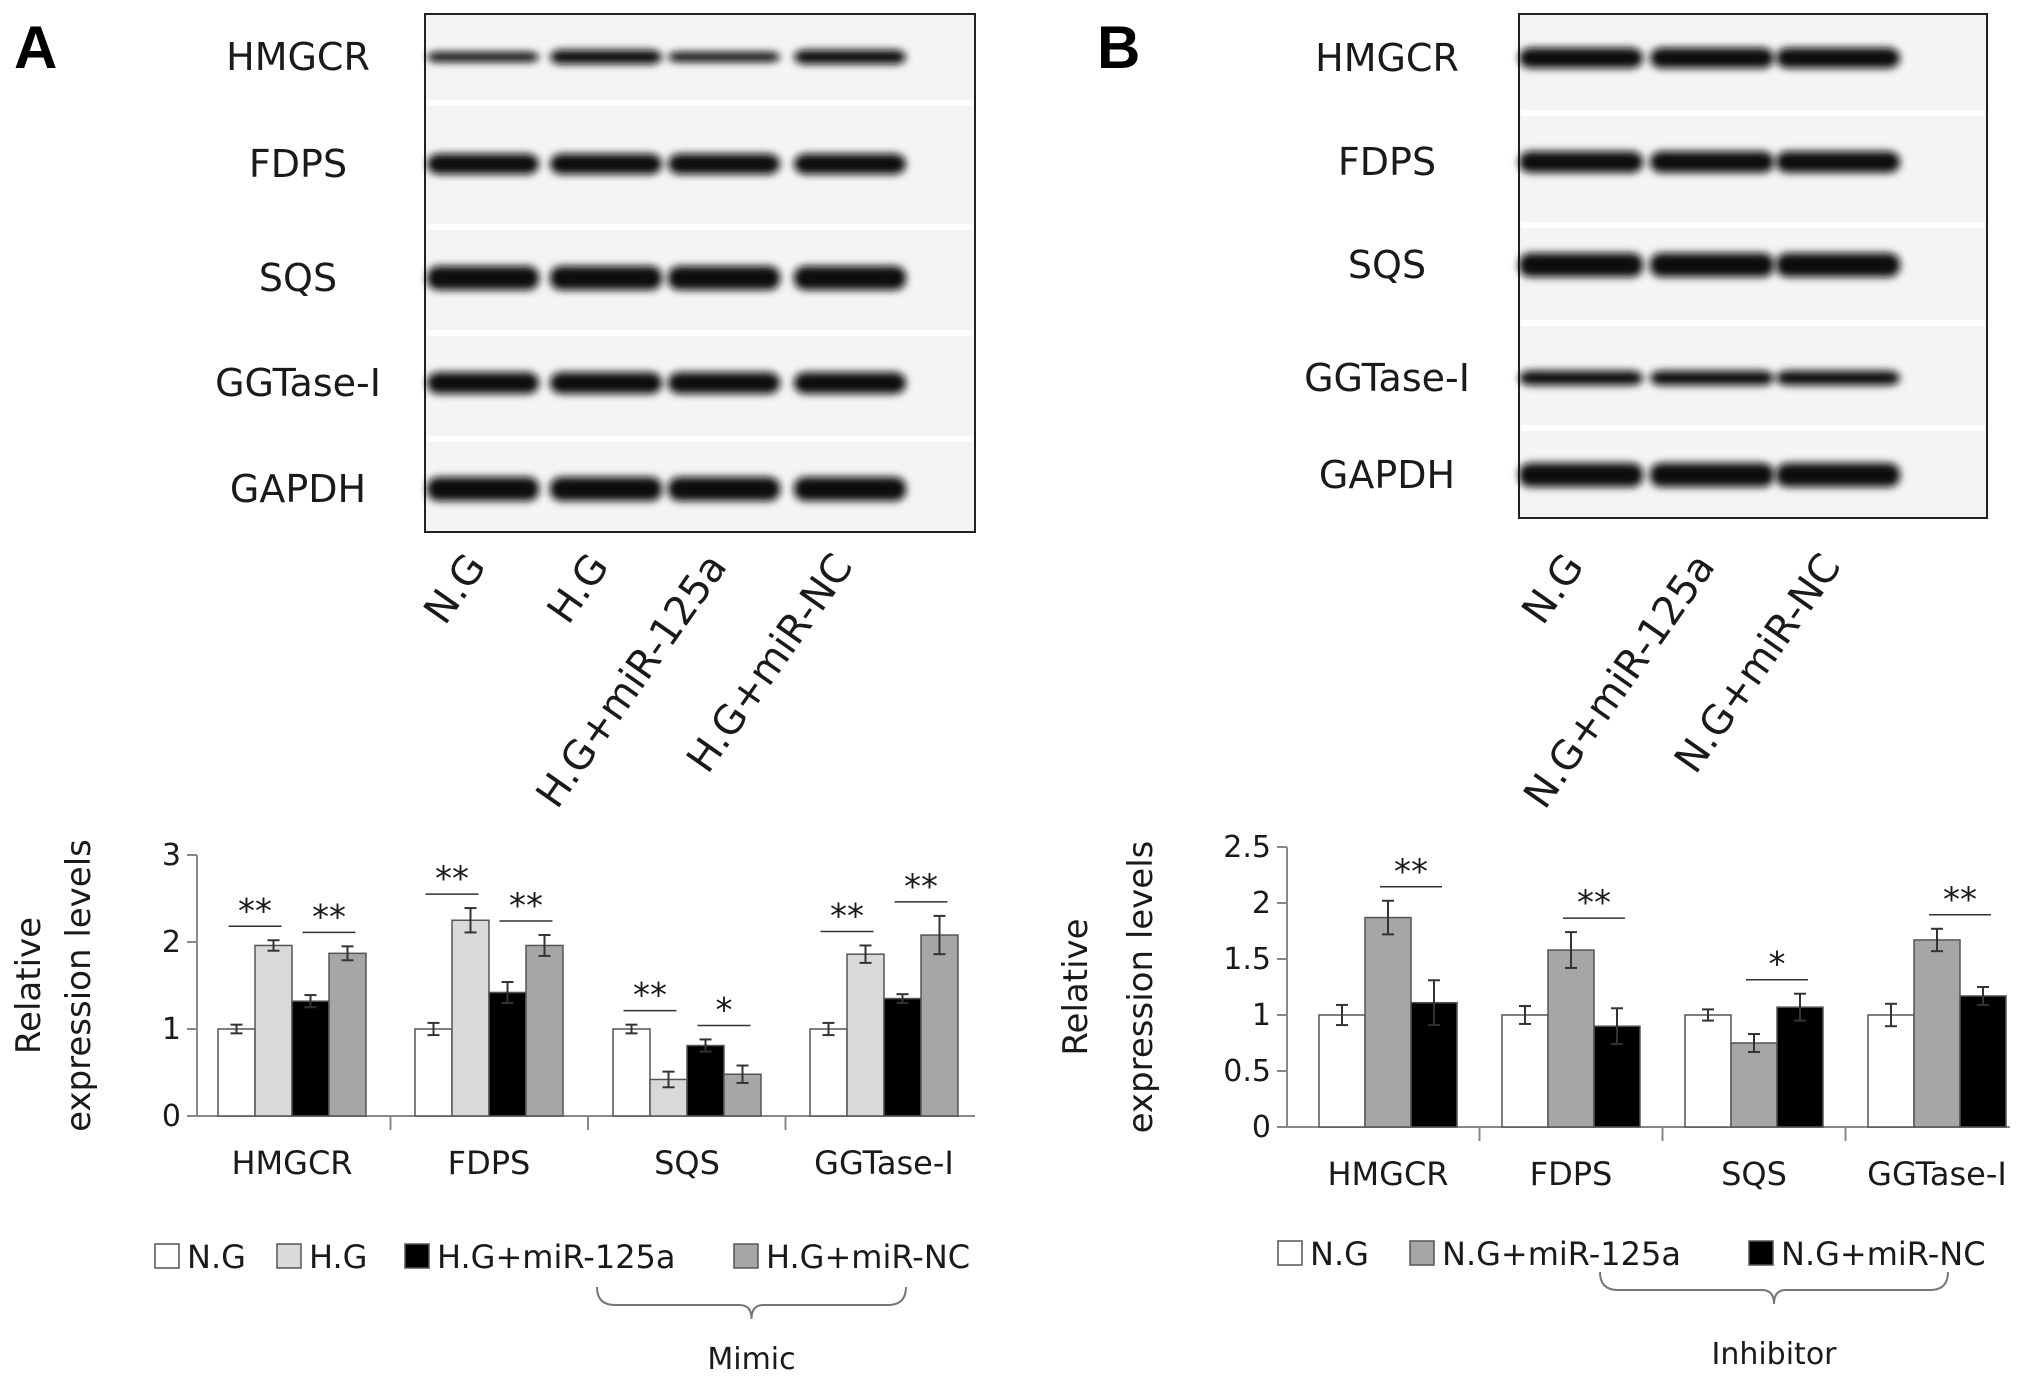 This screenshot has height=1395, width=2031. What do you see at coordinates (273, 945) in the screenshot?
I see `error-bar-h-g-hmgcr` at bounding box center [273, 945].